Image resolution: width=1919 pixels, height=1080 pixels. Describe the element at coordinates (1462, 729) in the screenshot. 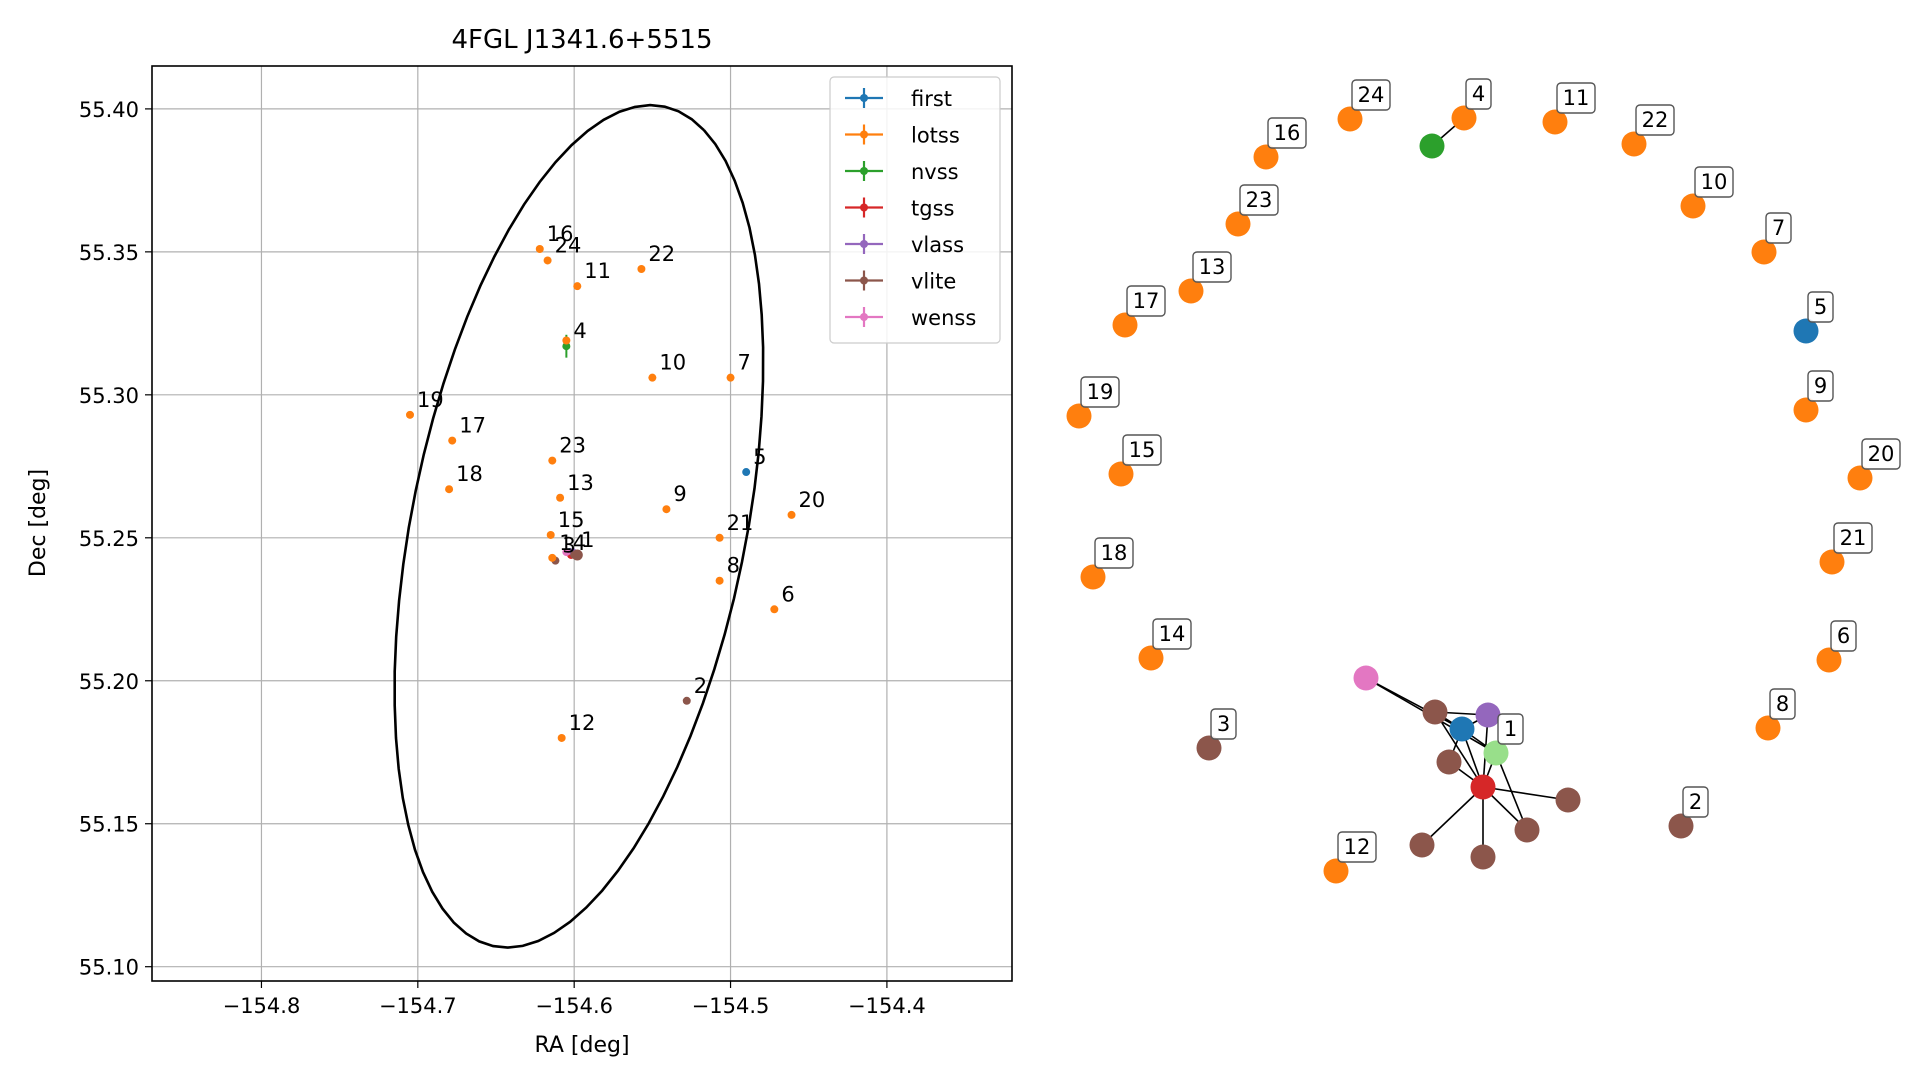

I see `network-node-first` at that location.